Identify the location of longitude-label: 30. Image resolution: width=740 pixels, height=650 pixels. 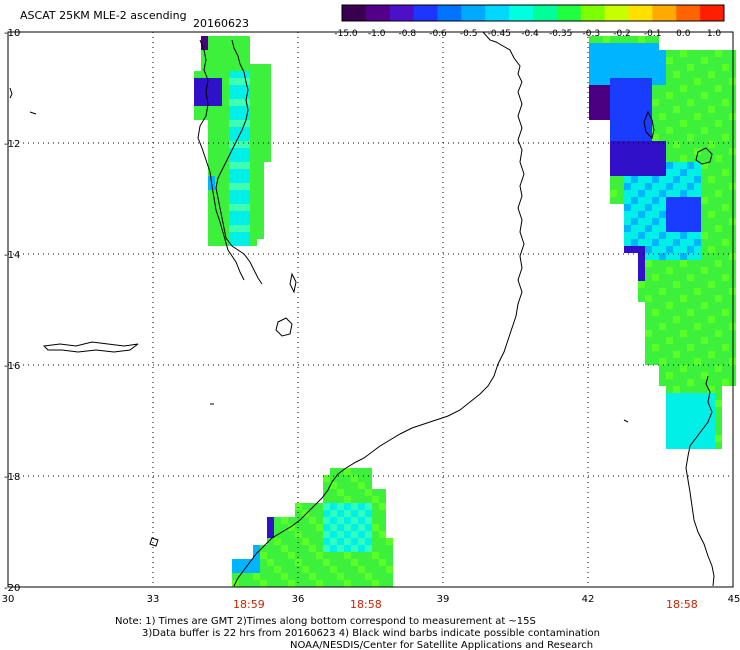
(8, 599).